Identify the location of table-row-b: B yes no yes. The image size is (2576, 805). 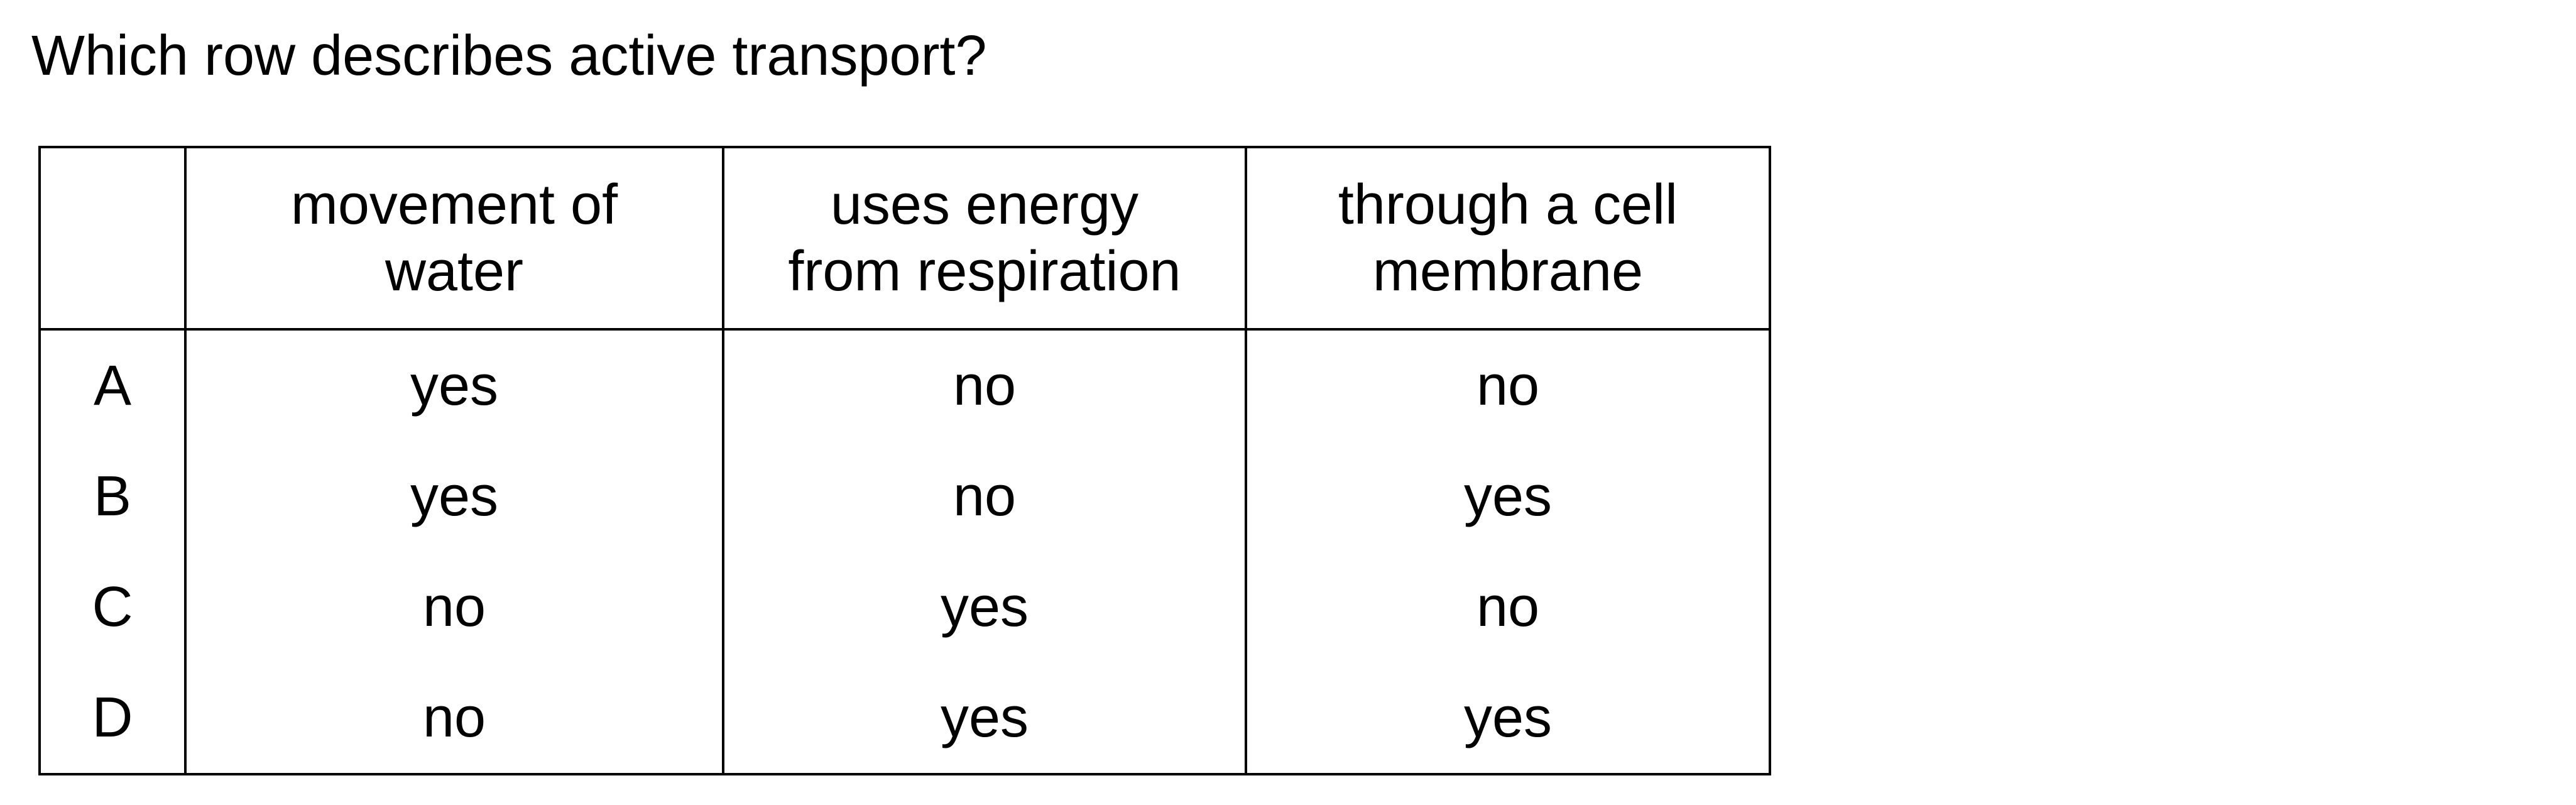
(905, 496).